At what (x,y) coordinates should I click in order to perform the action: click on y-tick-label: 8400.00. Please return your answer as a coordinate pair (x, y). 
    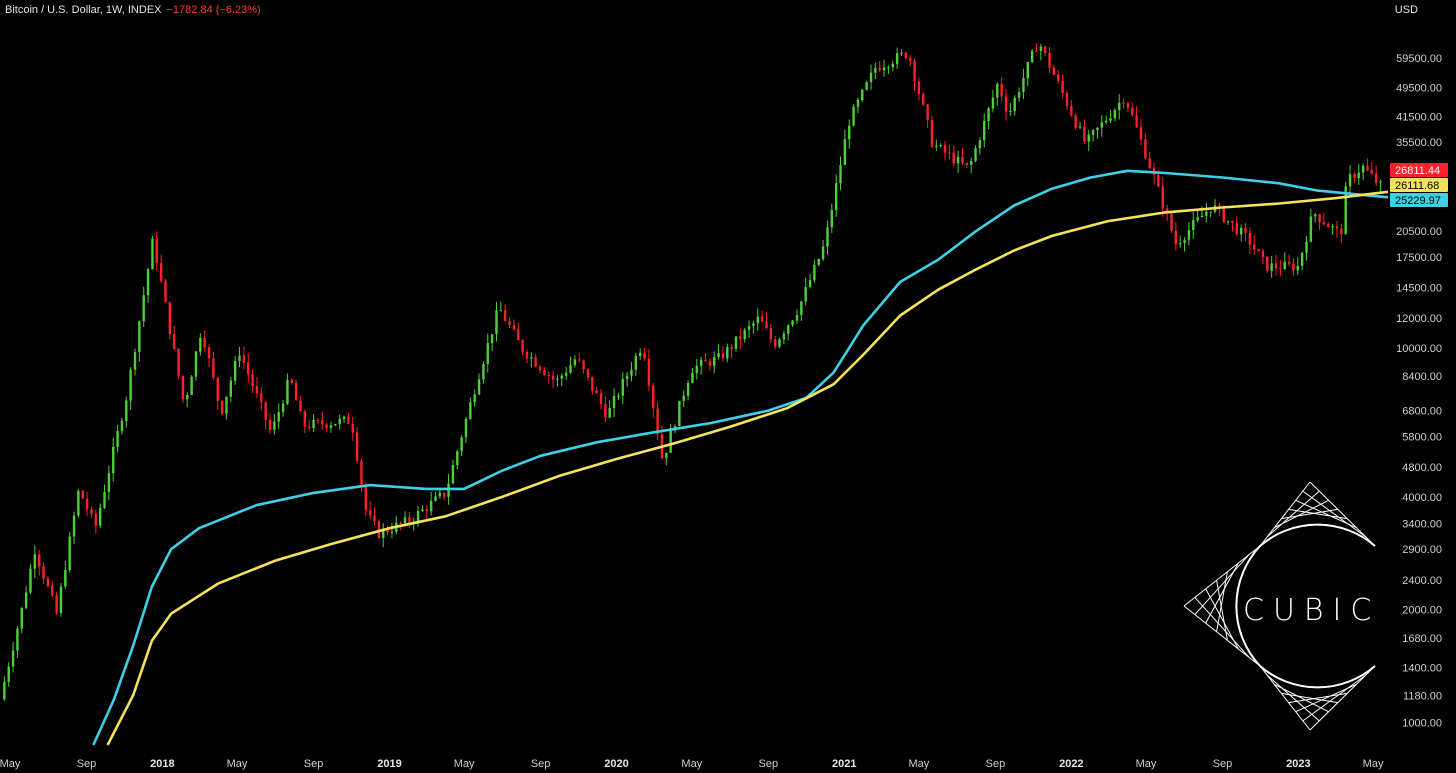
    Looking at the image, I should click on (1422, 377).